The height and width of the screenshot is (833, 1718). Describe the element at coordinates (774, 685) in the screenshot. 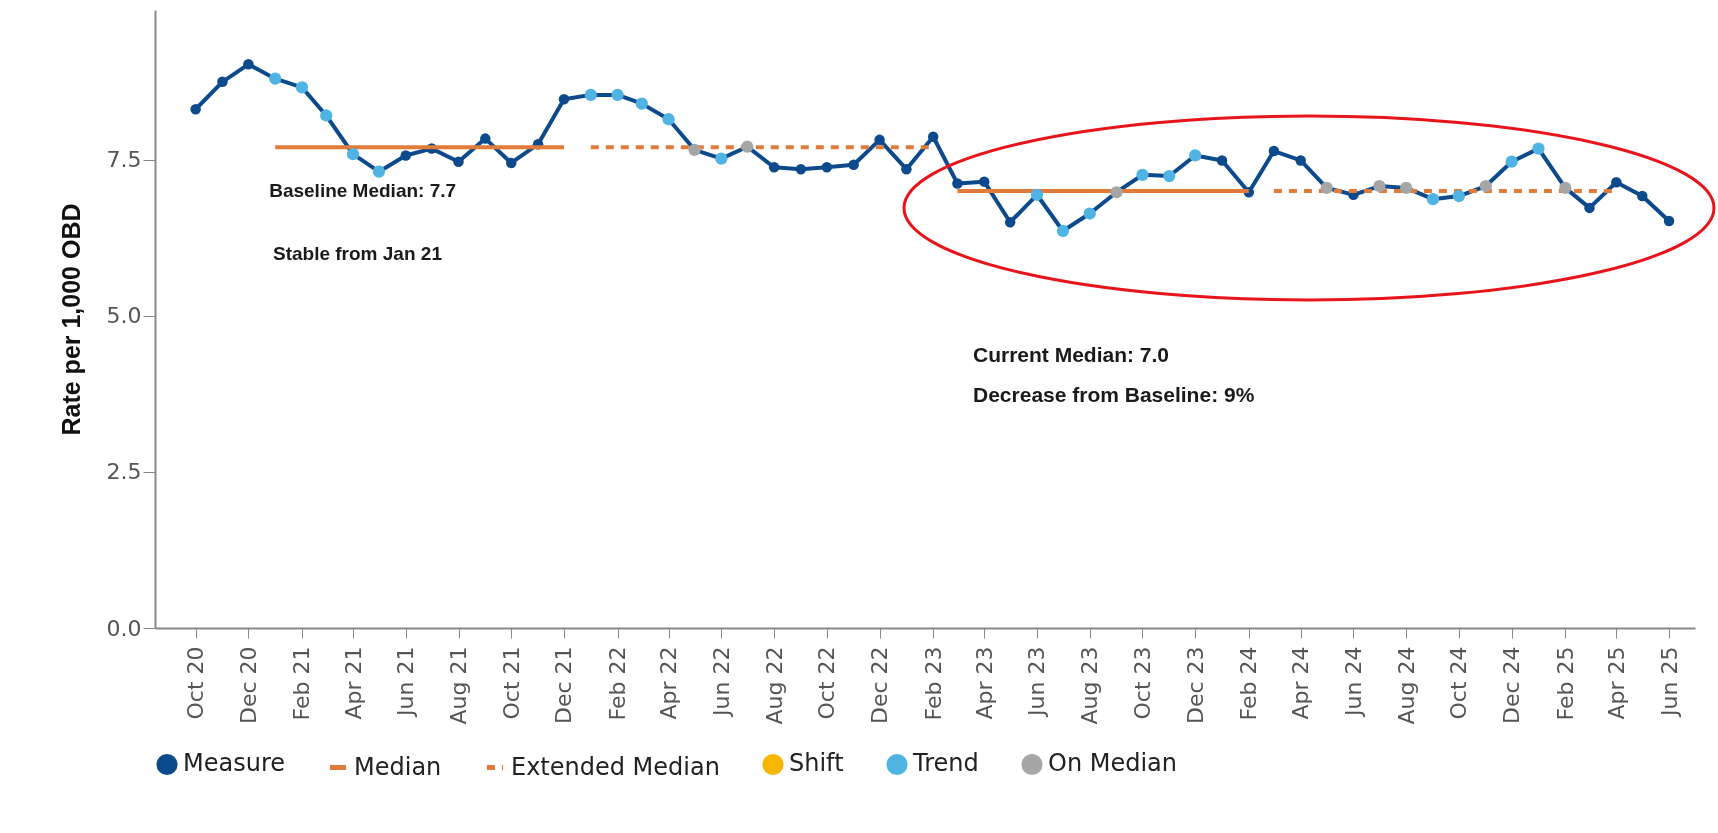

I see `x-tick-label: Aug 22` at that location.